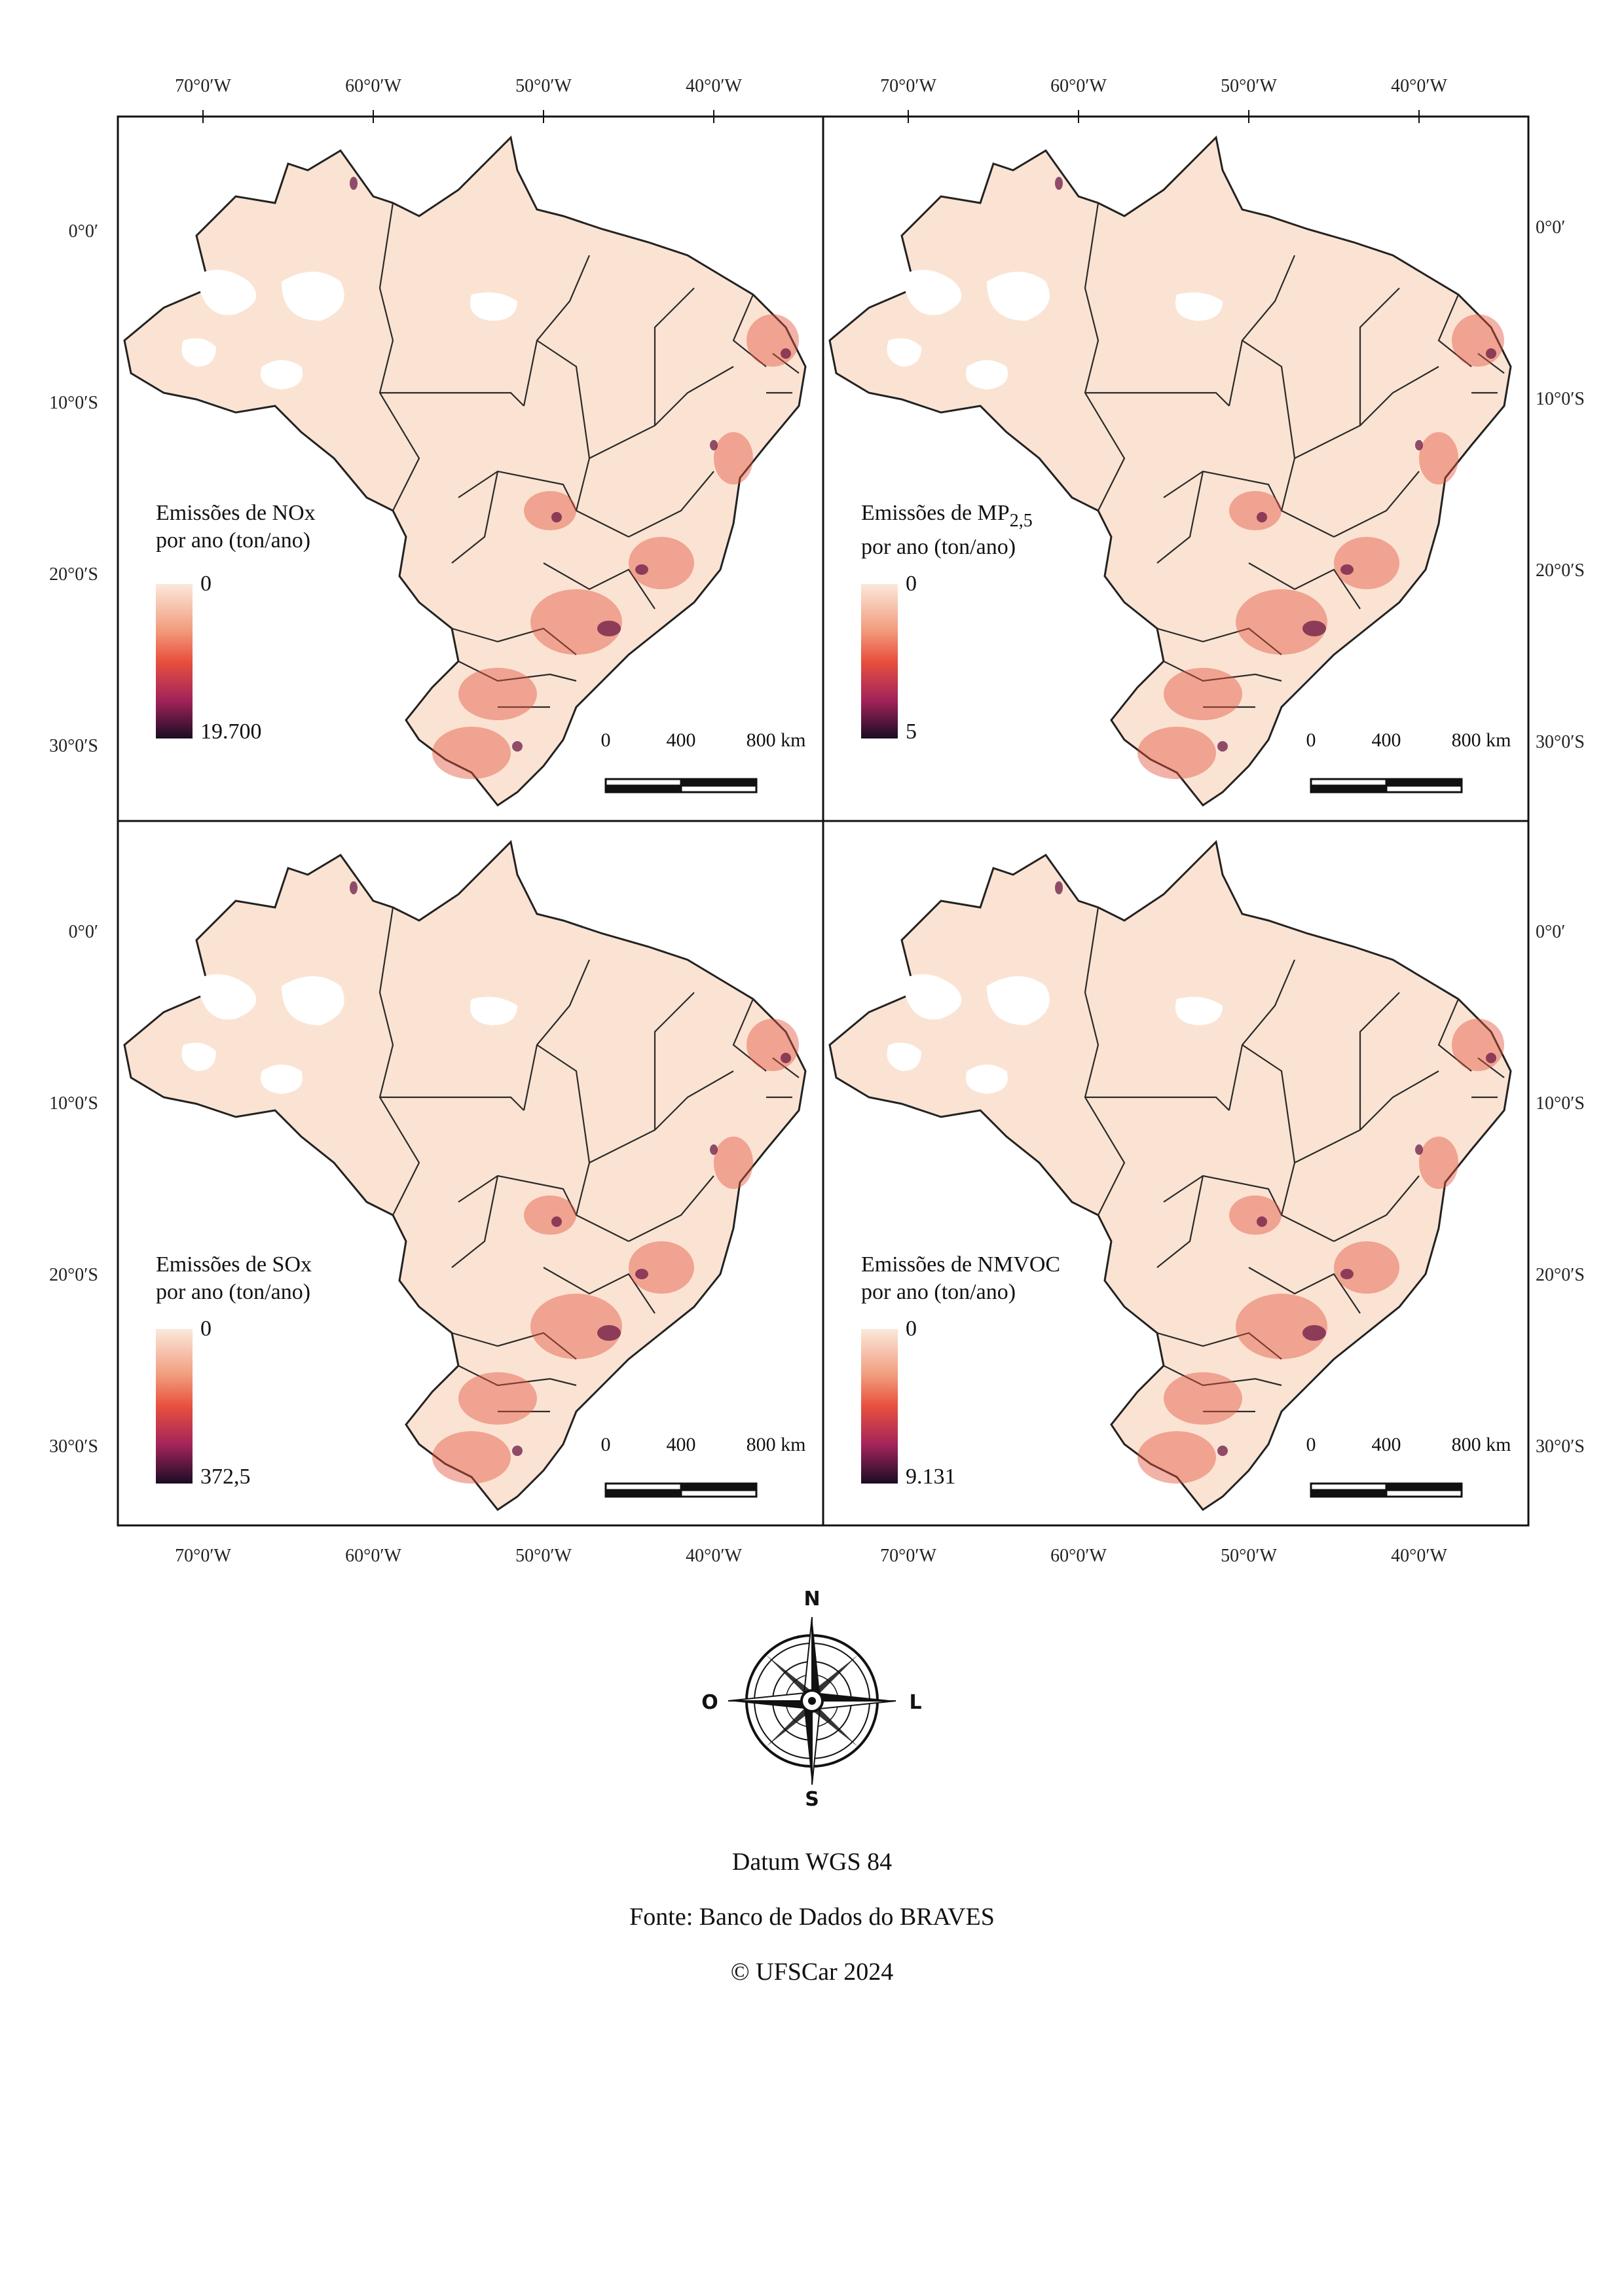 Image resolution: width=1624 pixels, height=2296 pixels. I want to click on legend-max: 372,5, so click(225, 1477).